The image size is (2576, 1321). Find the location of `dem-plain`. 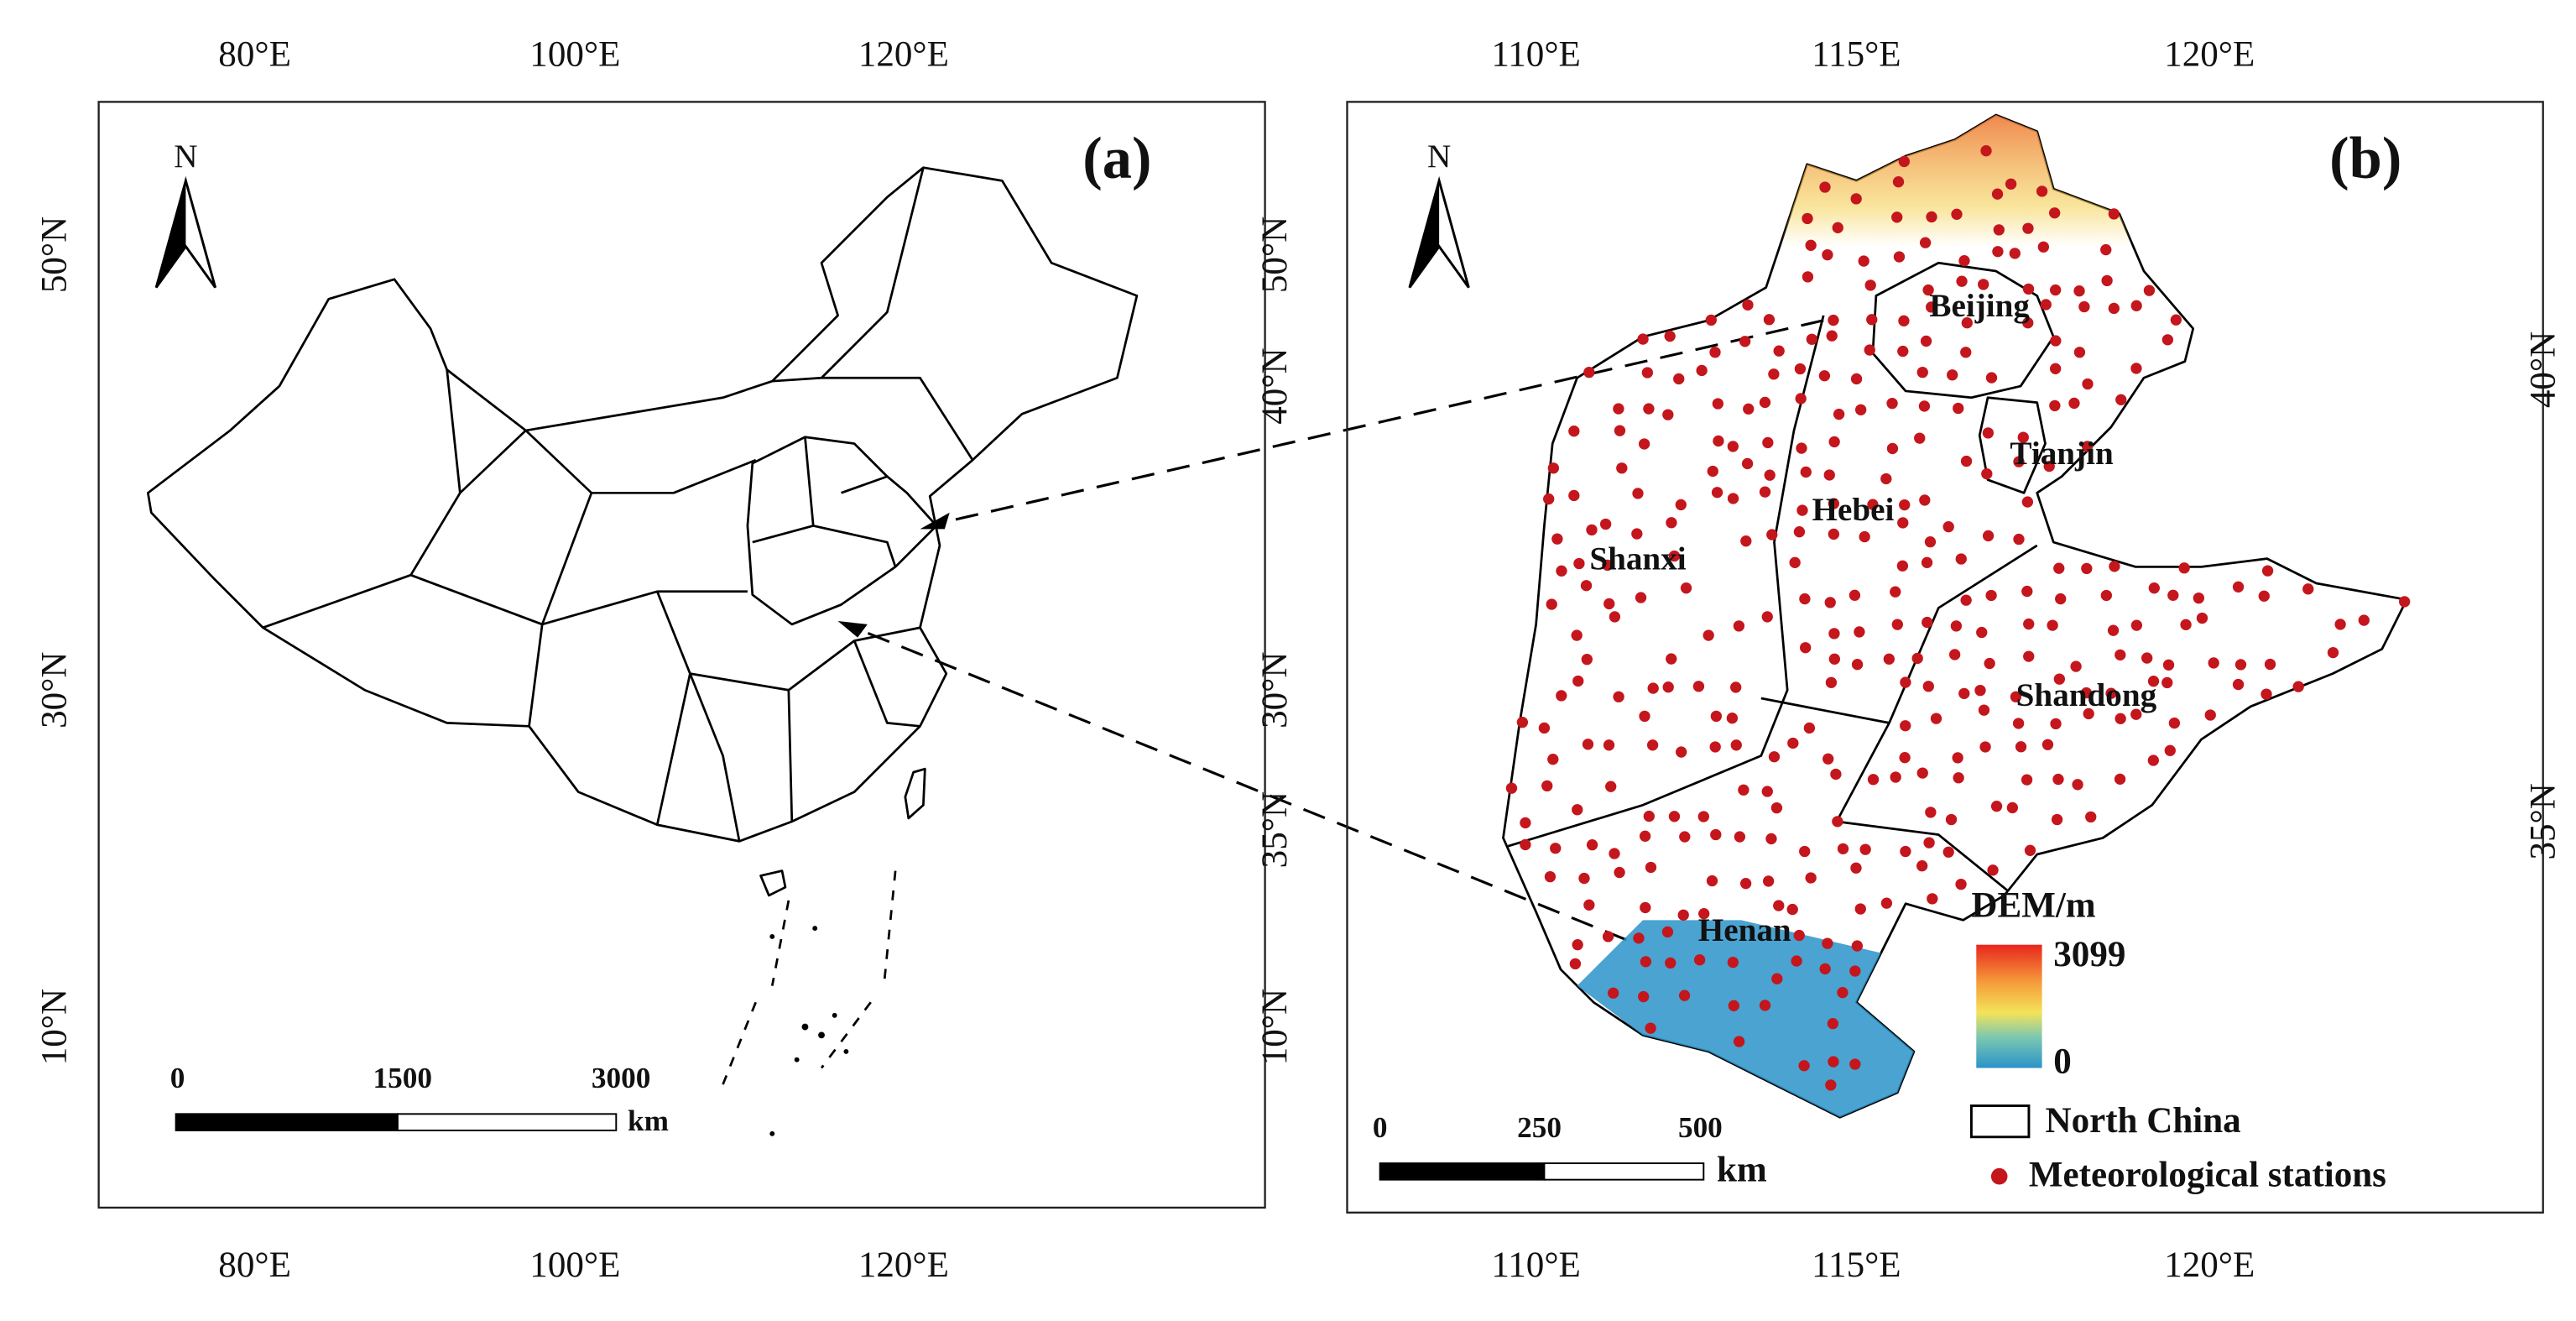

dem-plain is located at coordinates (1745, 1019).